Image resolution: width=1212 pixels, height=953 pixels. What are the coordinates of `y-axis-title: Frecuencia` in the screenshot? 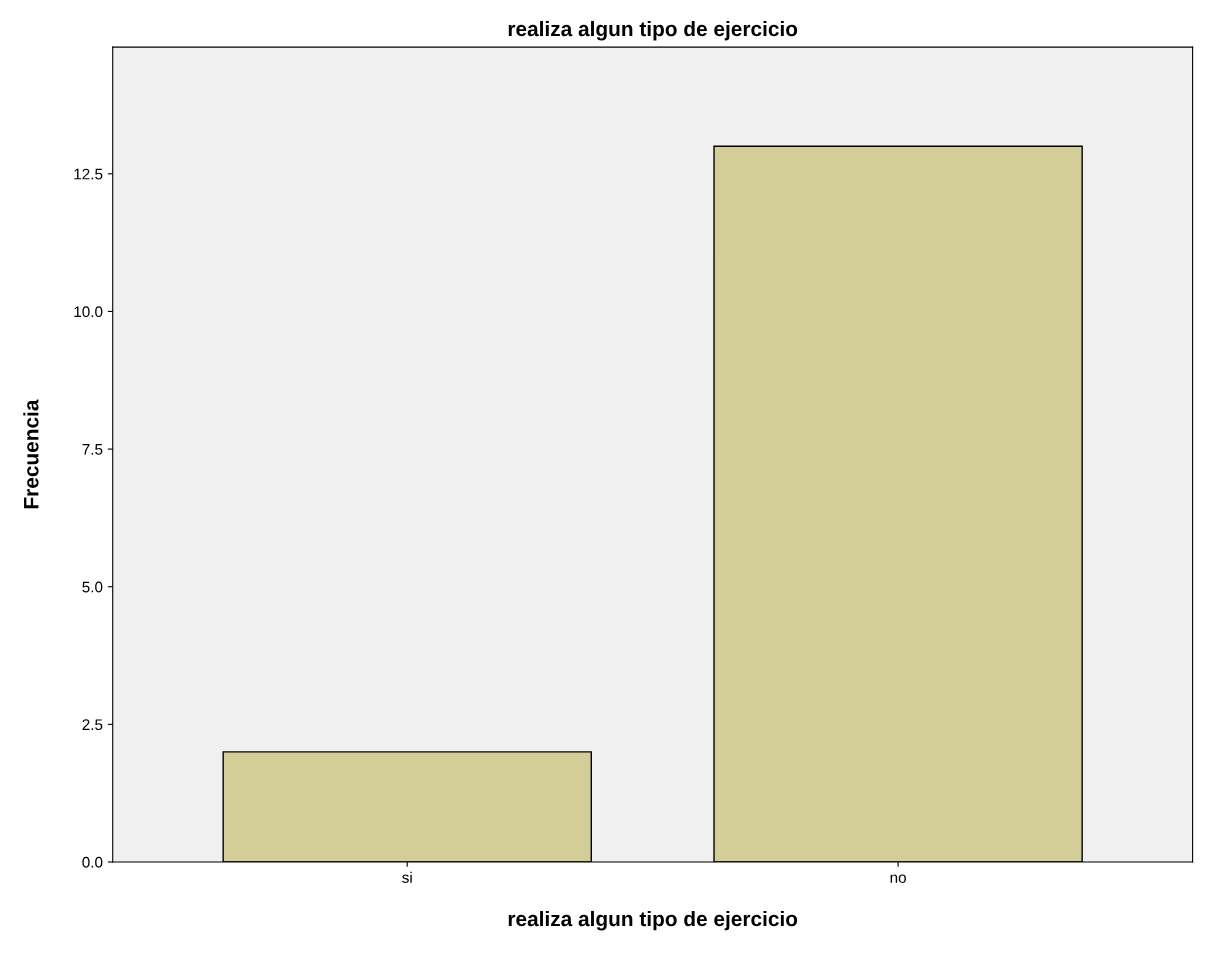 It's located at (31, 454).